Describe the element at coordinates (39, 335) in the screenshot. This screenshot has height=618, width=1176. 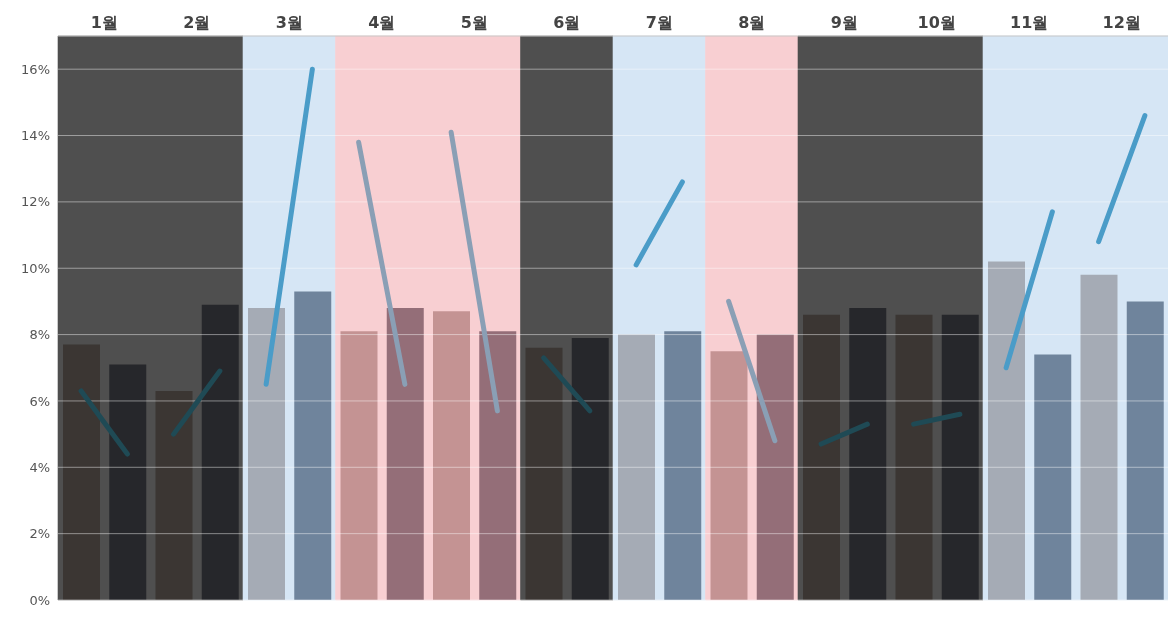
I see `y-tick-label: 8%` at that location.